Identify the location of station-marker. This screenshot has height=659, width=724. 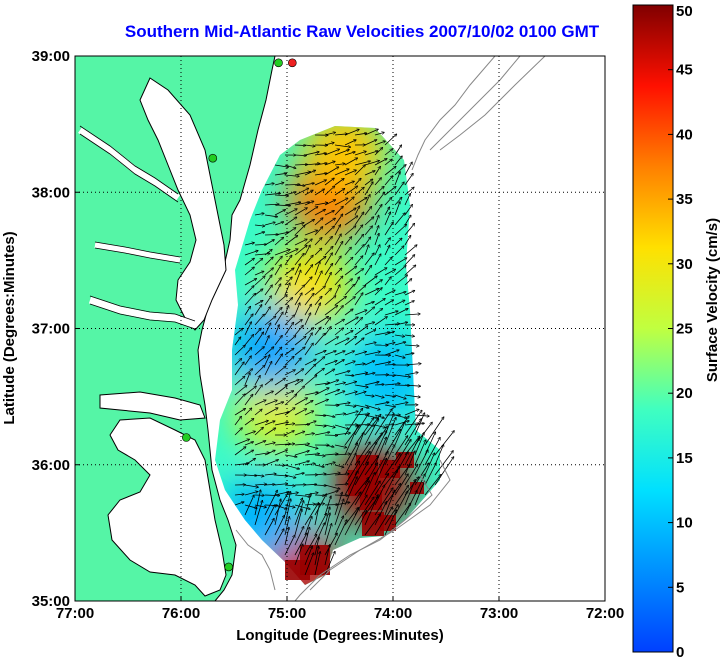
(292, 63).